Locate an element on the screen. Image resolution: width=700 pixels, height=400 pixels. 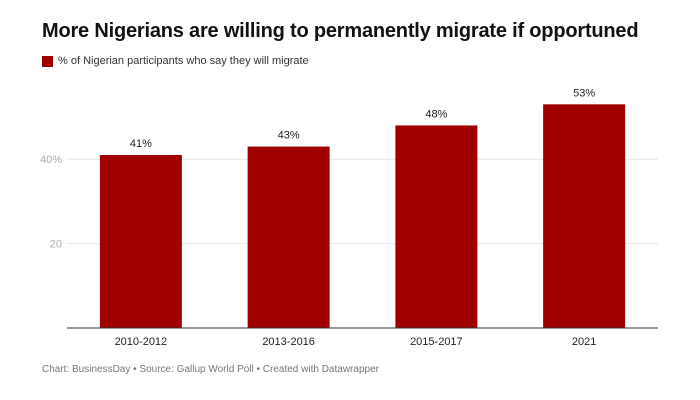
x-tick-label: 2021 is located at coordinates (584, 342).